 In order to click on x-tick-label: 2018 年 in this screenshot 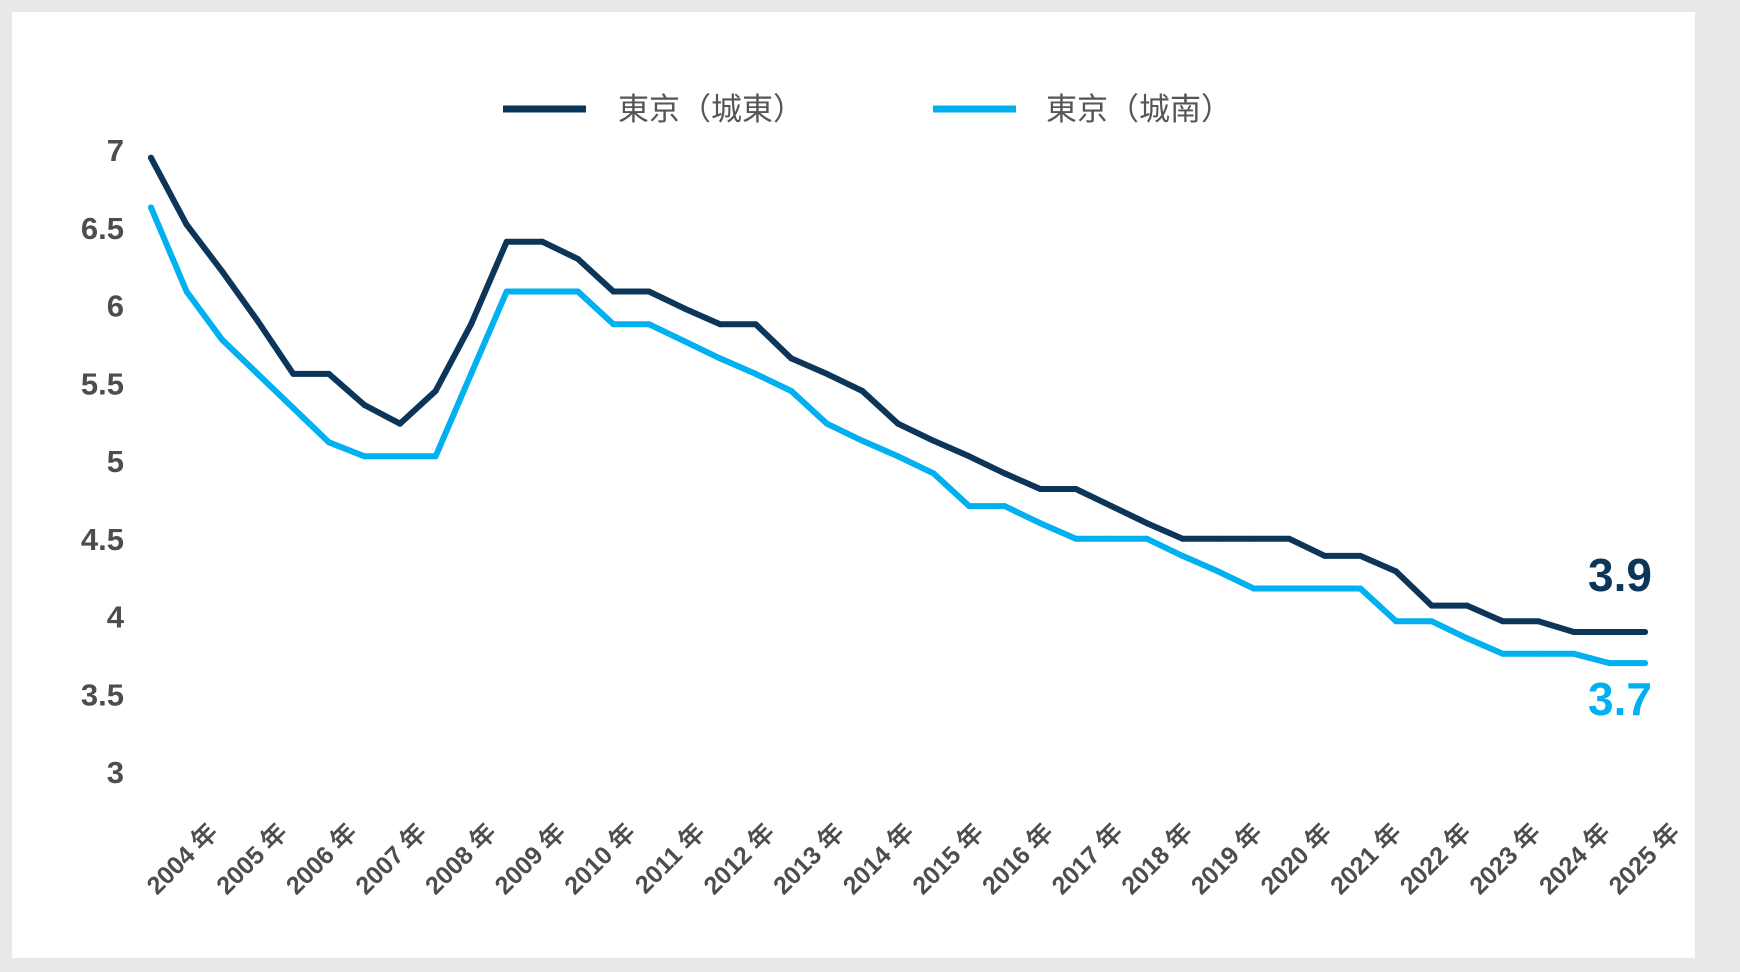, I will do `click(1156, 859)`.